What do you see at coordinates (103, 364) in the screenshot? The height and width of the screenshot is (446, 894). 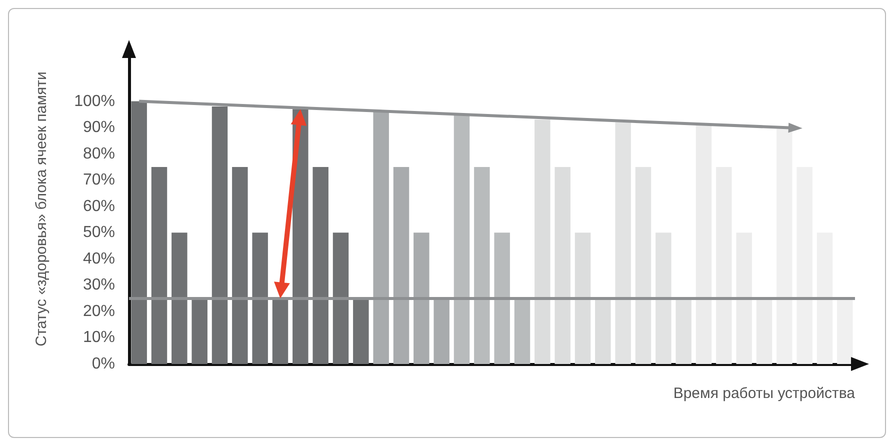 I see `y-tick-label: 0%` at bounding box center [103, 364].